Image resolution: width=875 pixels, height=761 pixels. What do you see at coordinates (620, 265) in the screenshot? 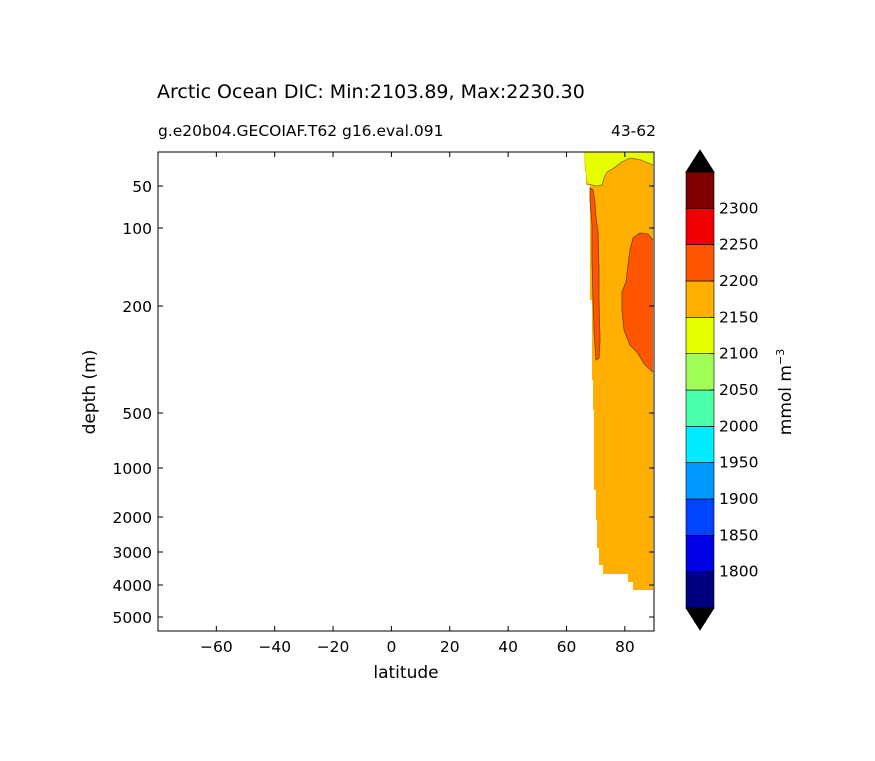
I see `contour-lines` at bounding box center [620, 265].